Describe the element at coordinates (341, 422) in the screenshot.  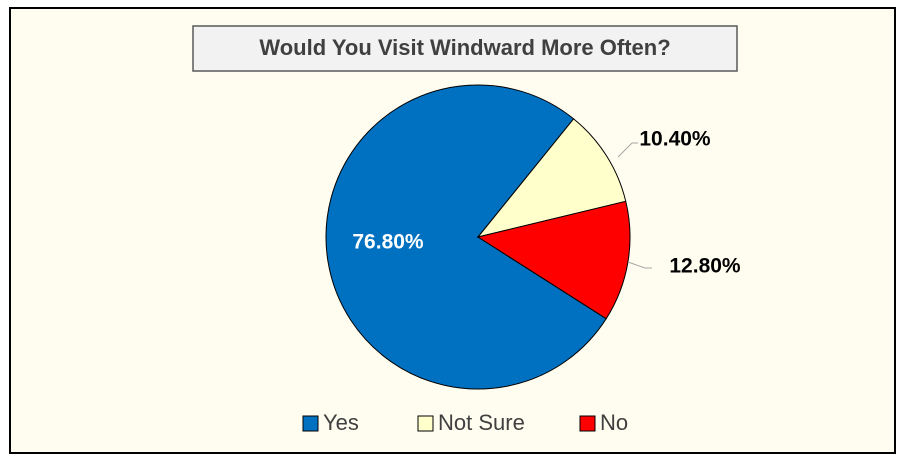
I see `legend-label: Yes` at that location.